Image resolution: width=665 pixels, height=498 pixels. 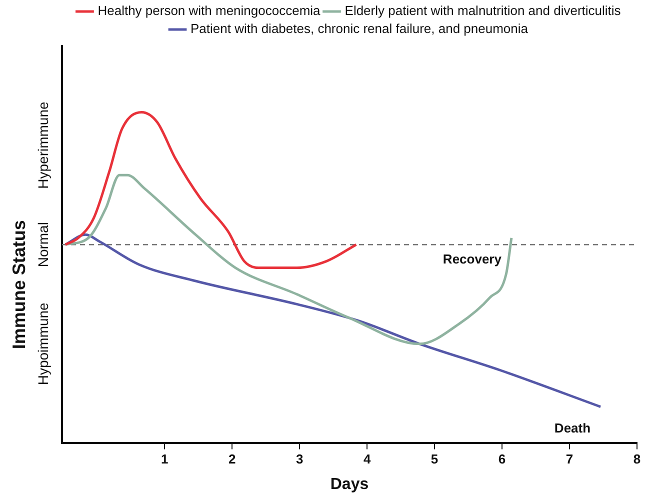 What do you see at coordinates (232, 459) in the screenshot?
I see `x-tick-label: 2` at bounding box center [232, 459].